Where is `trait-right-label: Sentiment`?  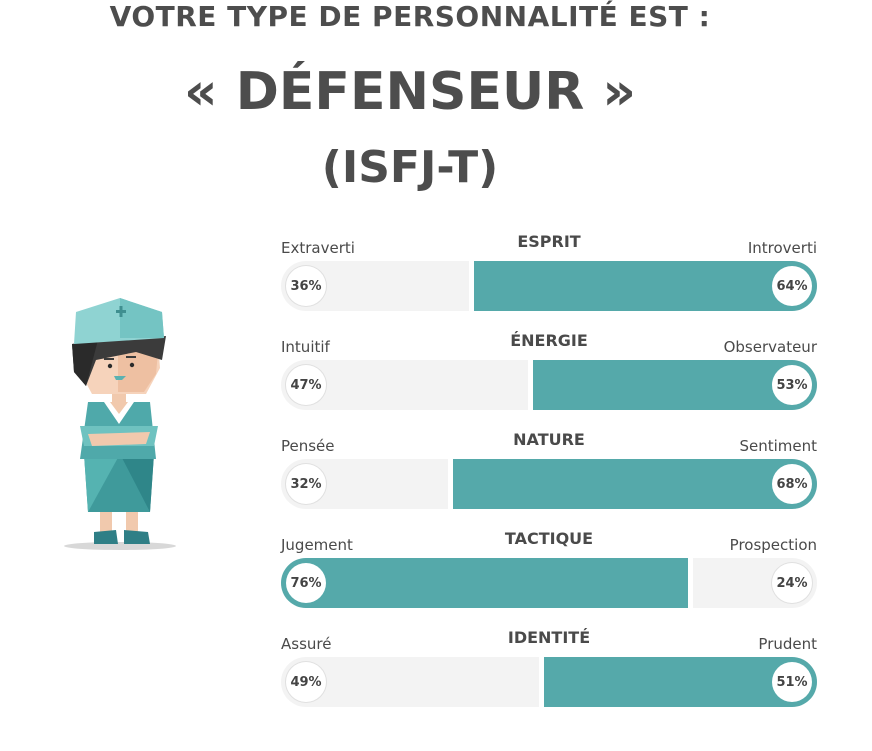 trait-right-label: Sentiment is located at coordinates (778, 446).